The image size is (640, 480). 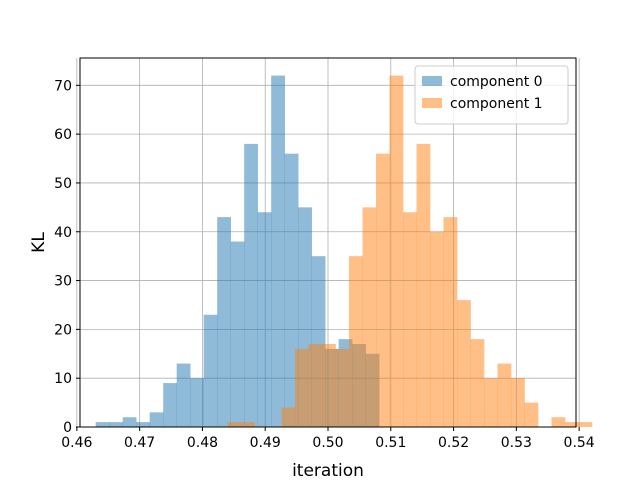 What do you see at coordinates (63, 135) in the screenshot?
I see `y-tick-label: 60` at bounding box center [63, 135].